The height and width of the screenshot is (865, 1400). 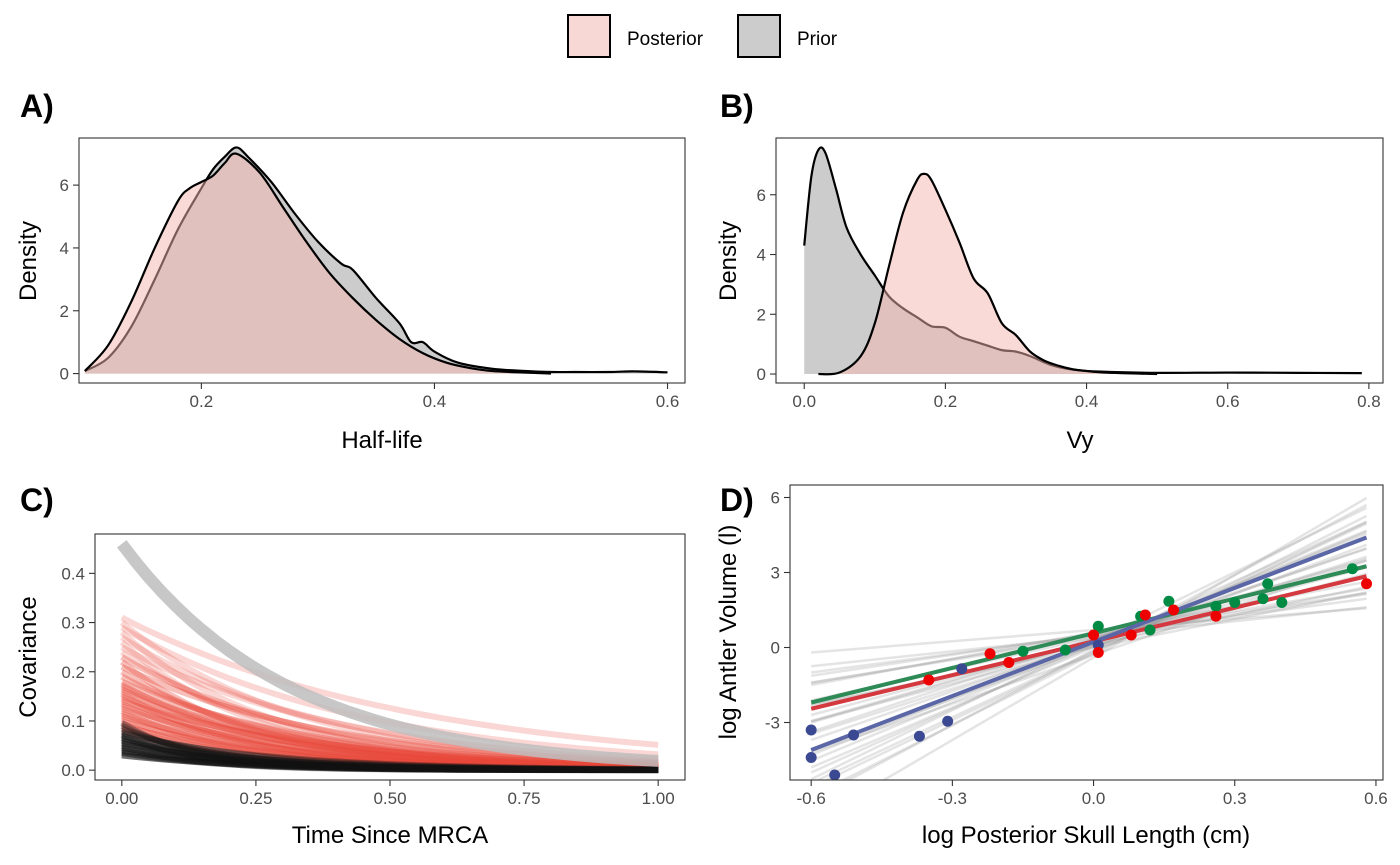 I want to click on x-tick-label: 1.00, so click(x=658, y=798).